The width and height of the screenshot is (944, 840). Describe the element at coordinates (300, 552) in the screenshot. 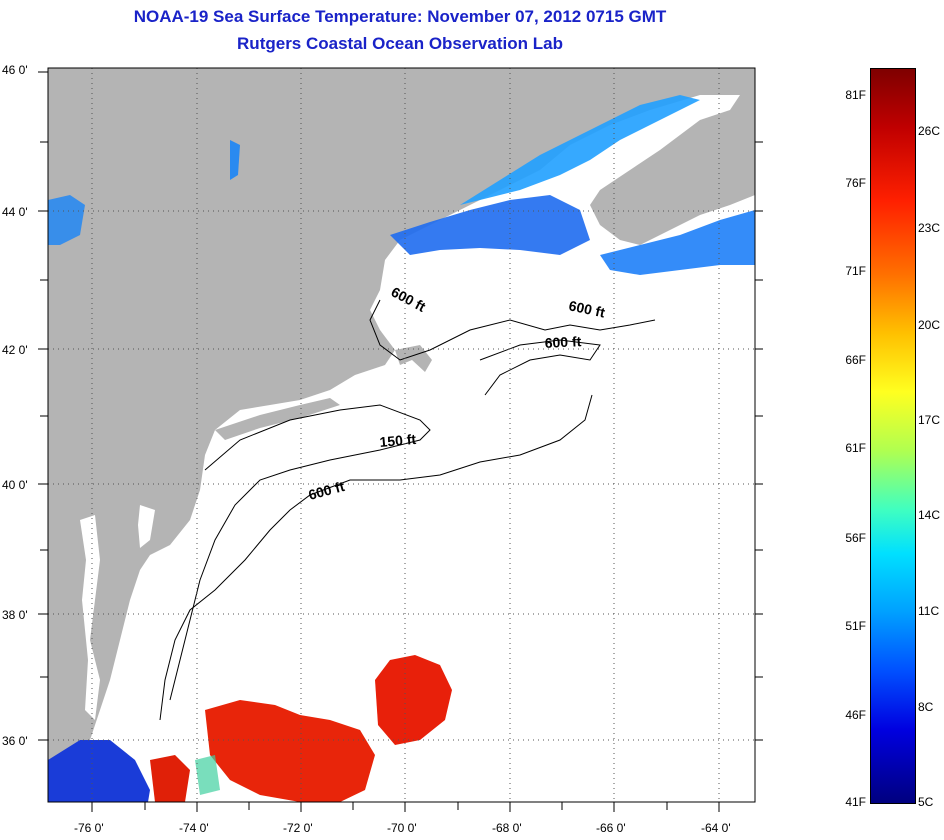

I see `isobath-150ft` at that location.